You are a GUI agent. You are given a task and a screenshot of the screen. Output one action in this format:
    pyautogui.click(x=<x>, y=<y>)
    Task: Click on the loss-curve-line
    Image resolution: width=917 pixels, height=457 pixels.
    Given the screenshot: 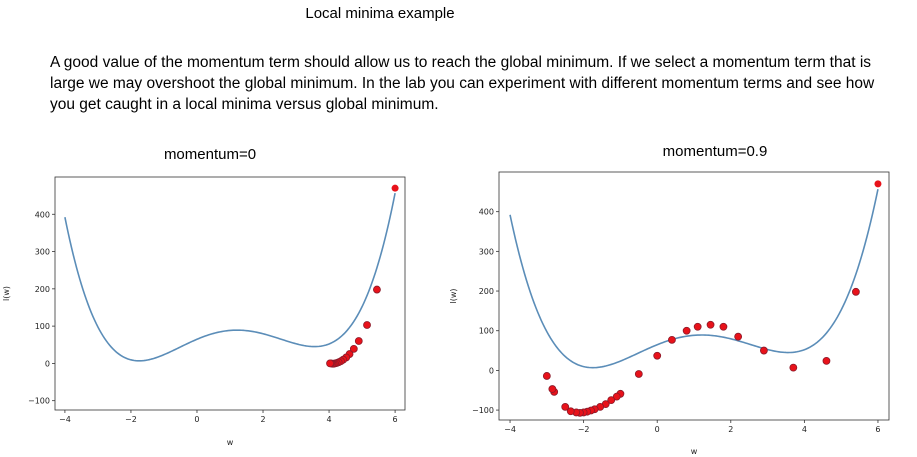 What is the action you would take?
    pyautogui.click(x=230, y=277)
    